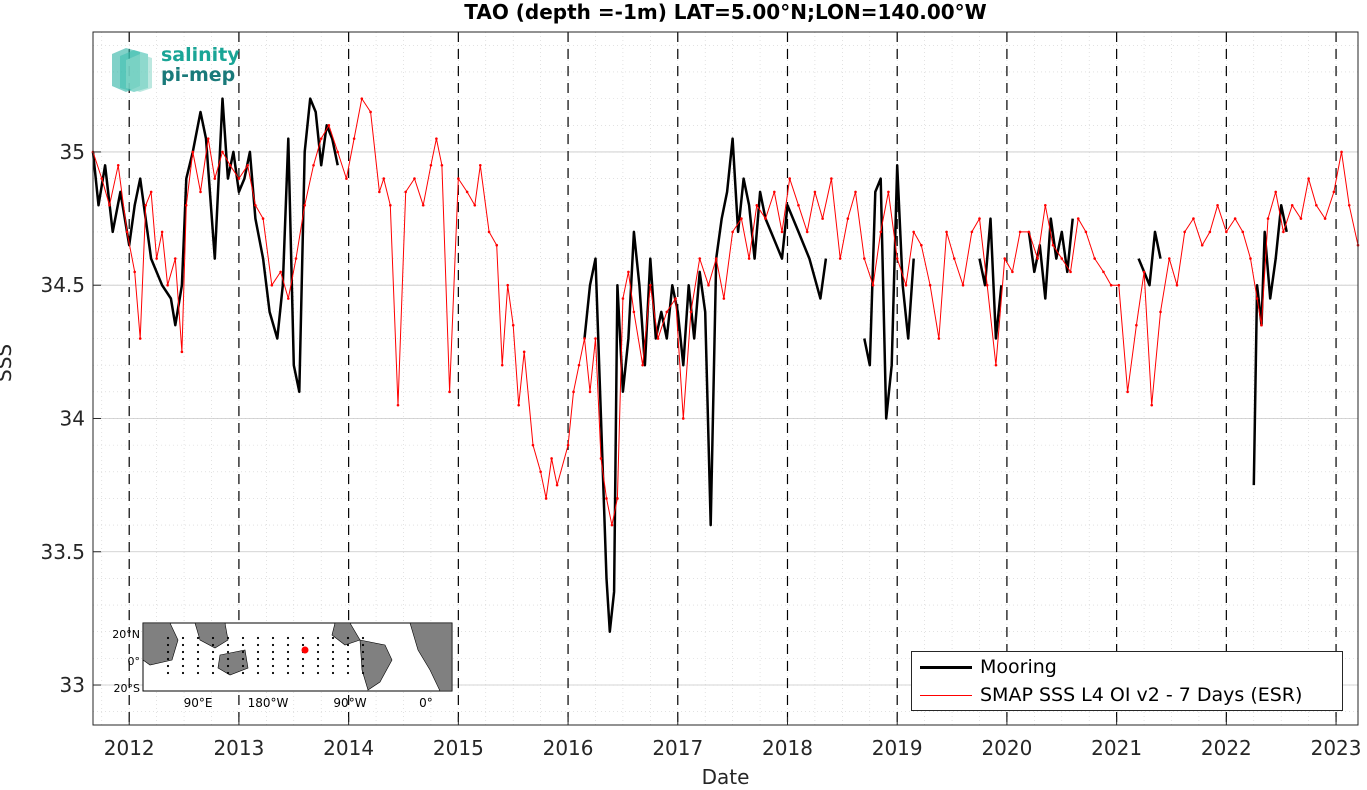 Image resolution: width=1367 pixels, height=790 pixels. What do you see at coordinates (725, 777) in the screenshot?
I see `x-axis-label: Date` at bounding box center [725, 777].